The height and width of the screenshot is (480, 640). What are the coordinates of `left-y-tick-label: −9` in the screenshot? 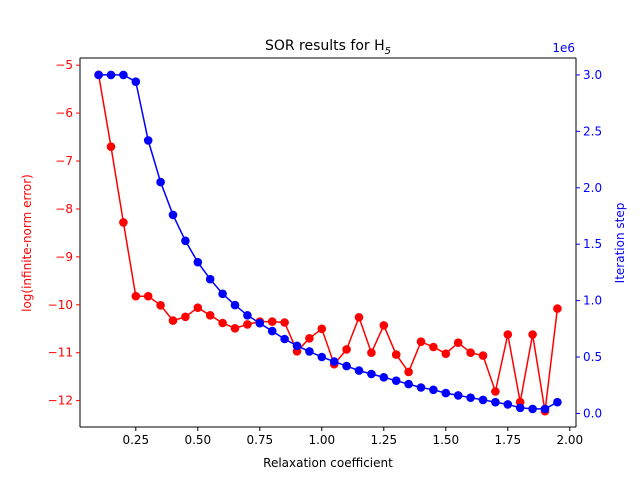 It's located at (64, 257).